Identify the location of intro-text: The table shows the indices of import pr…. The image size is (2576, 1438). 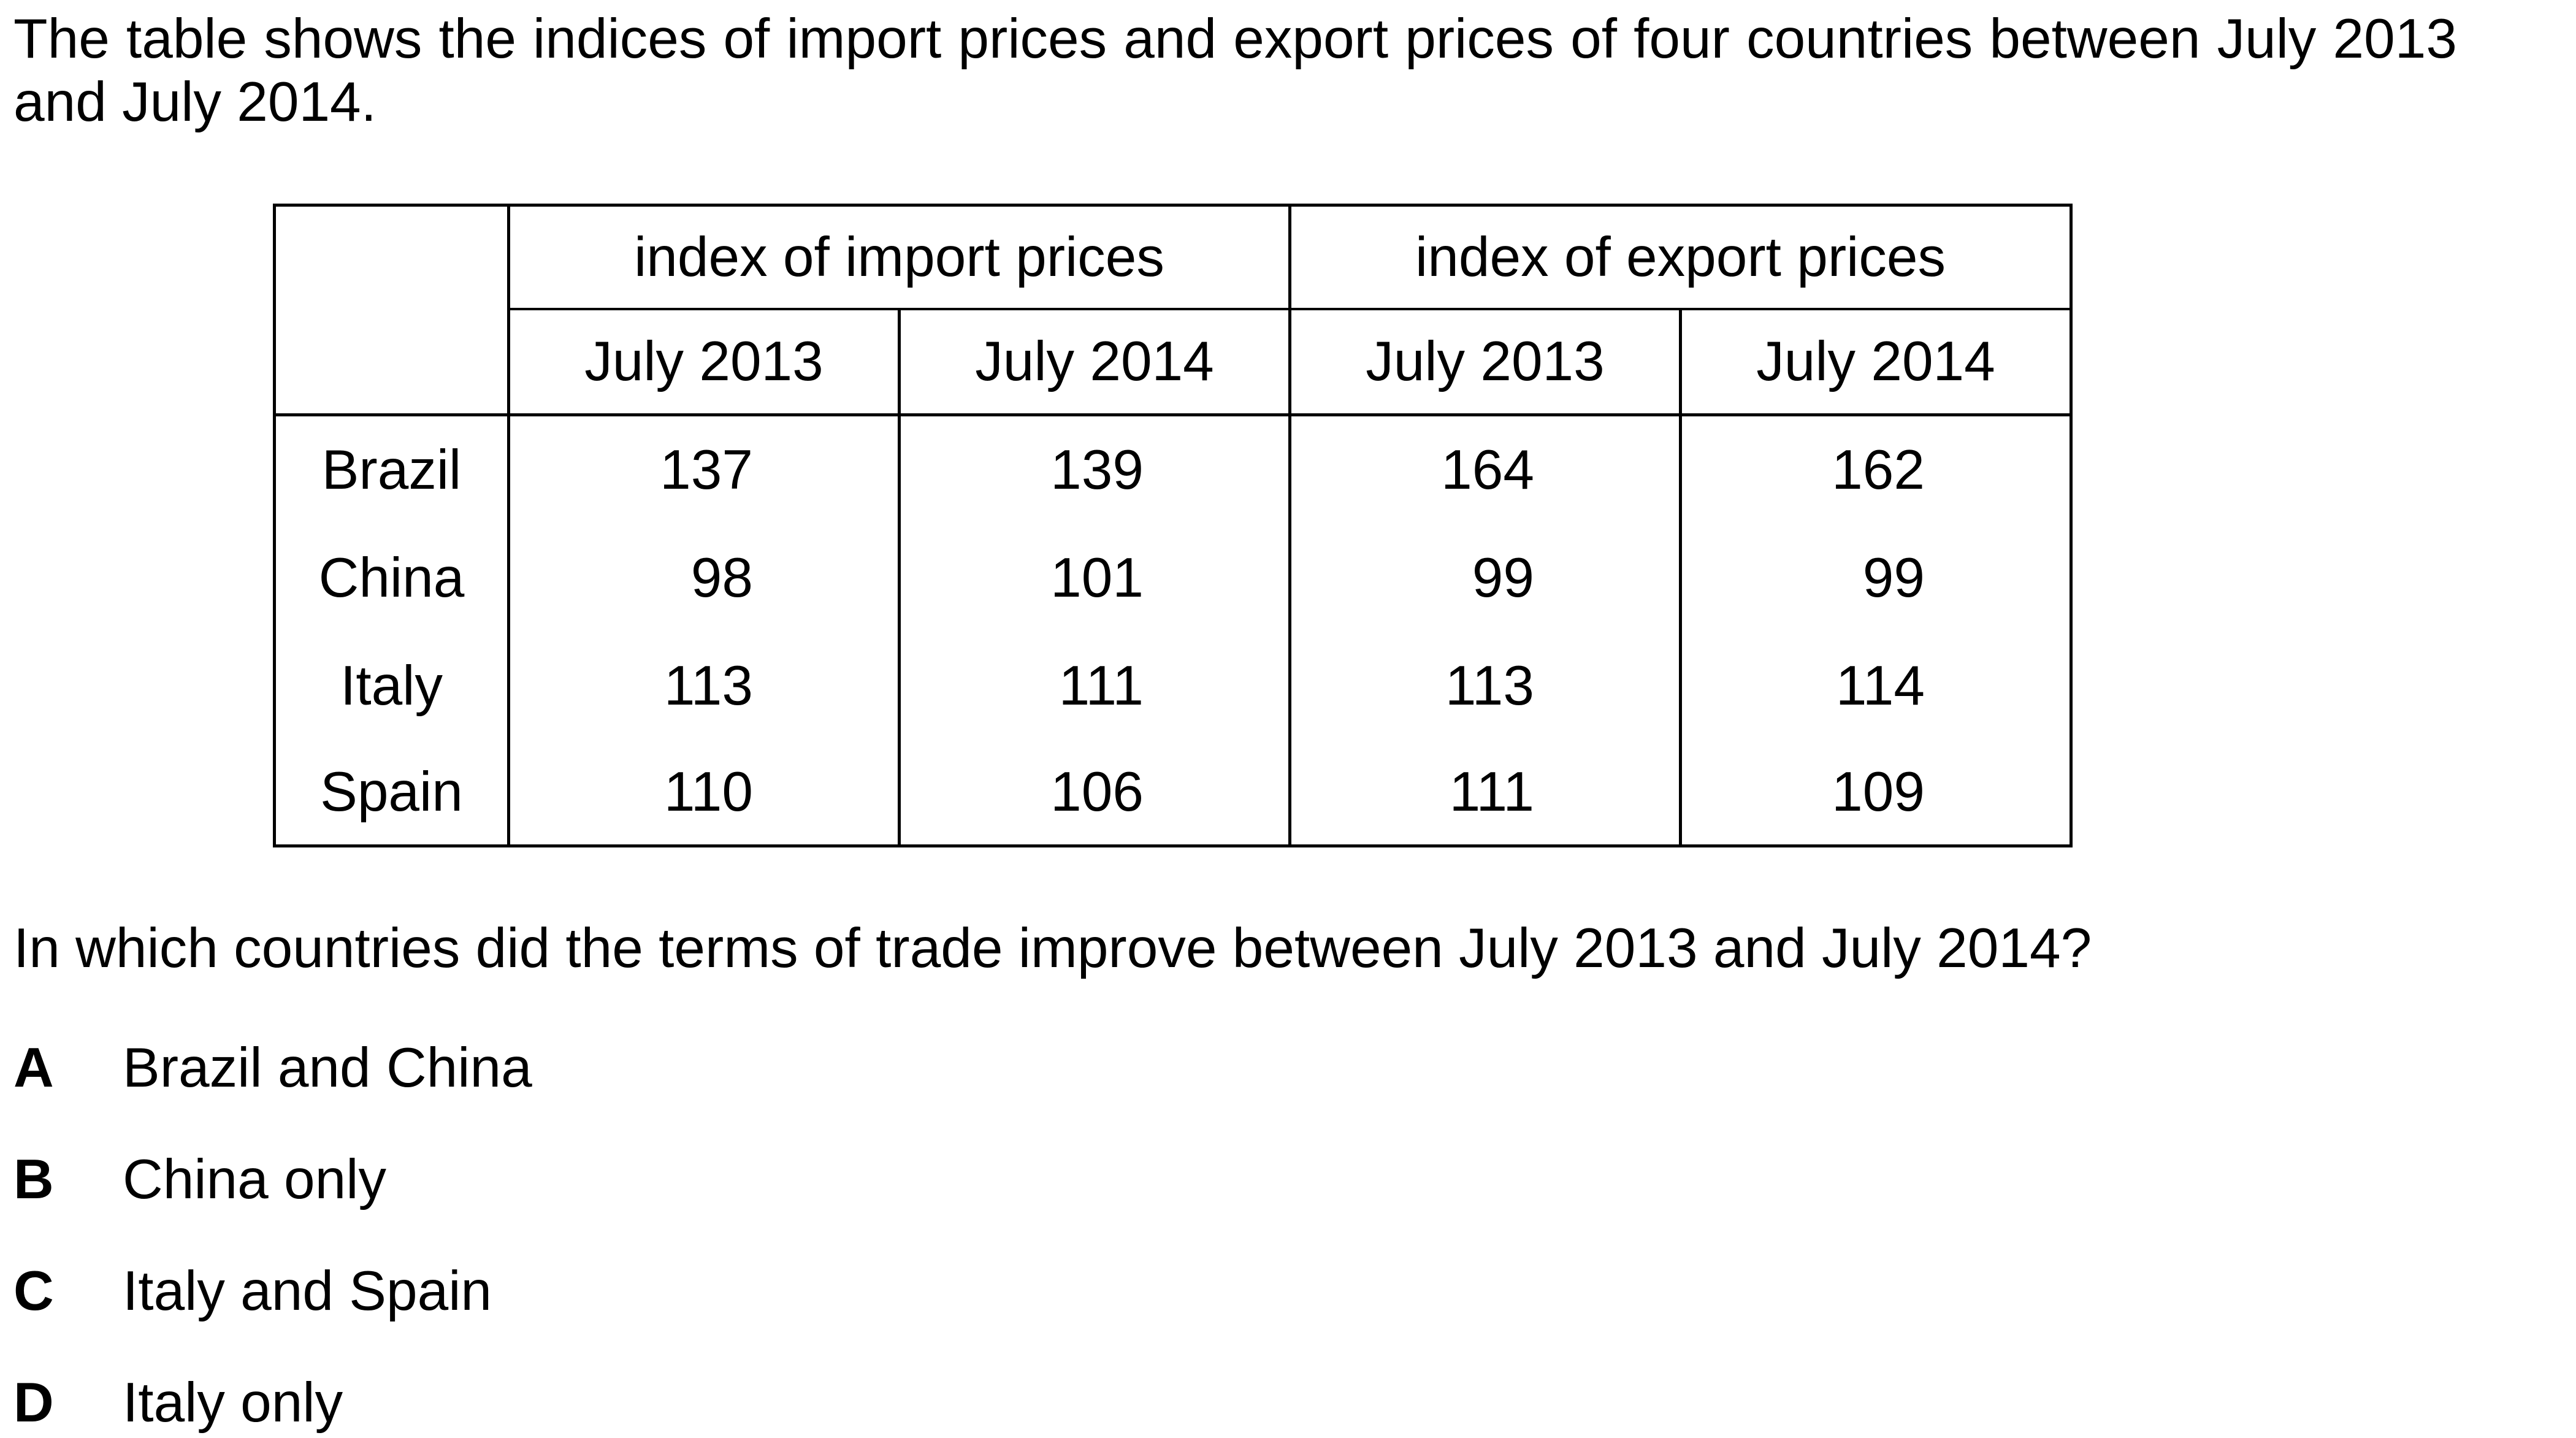
(1235, 70).